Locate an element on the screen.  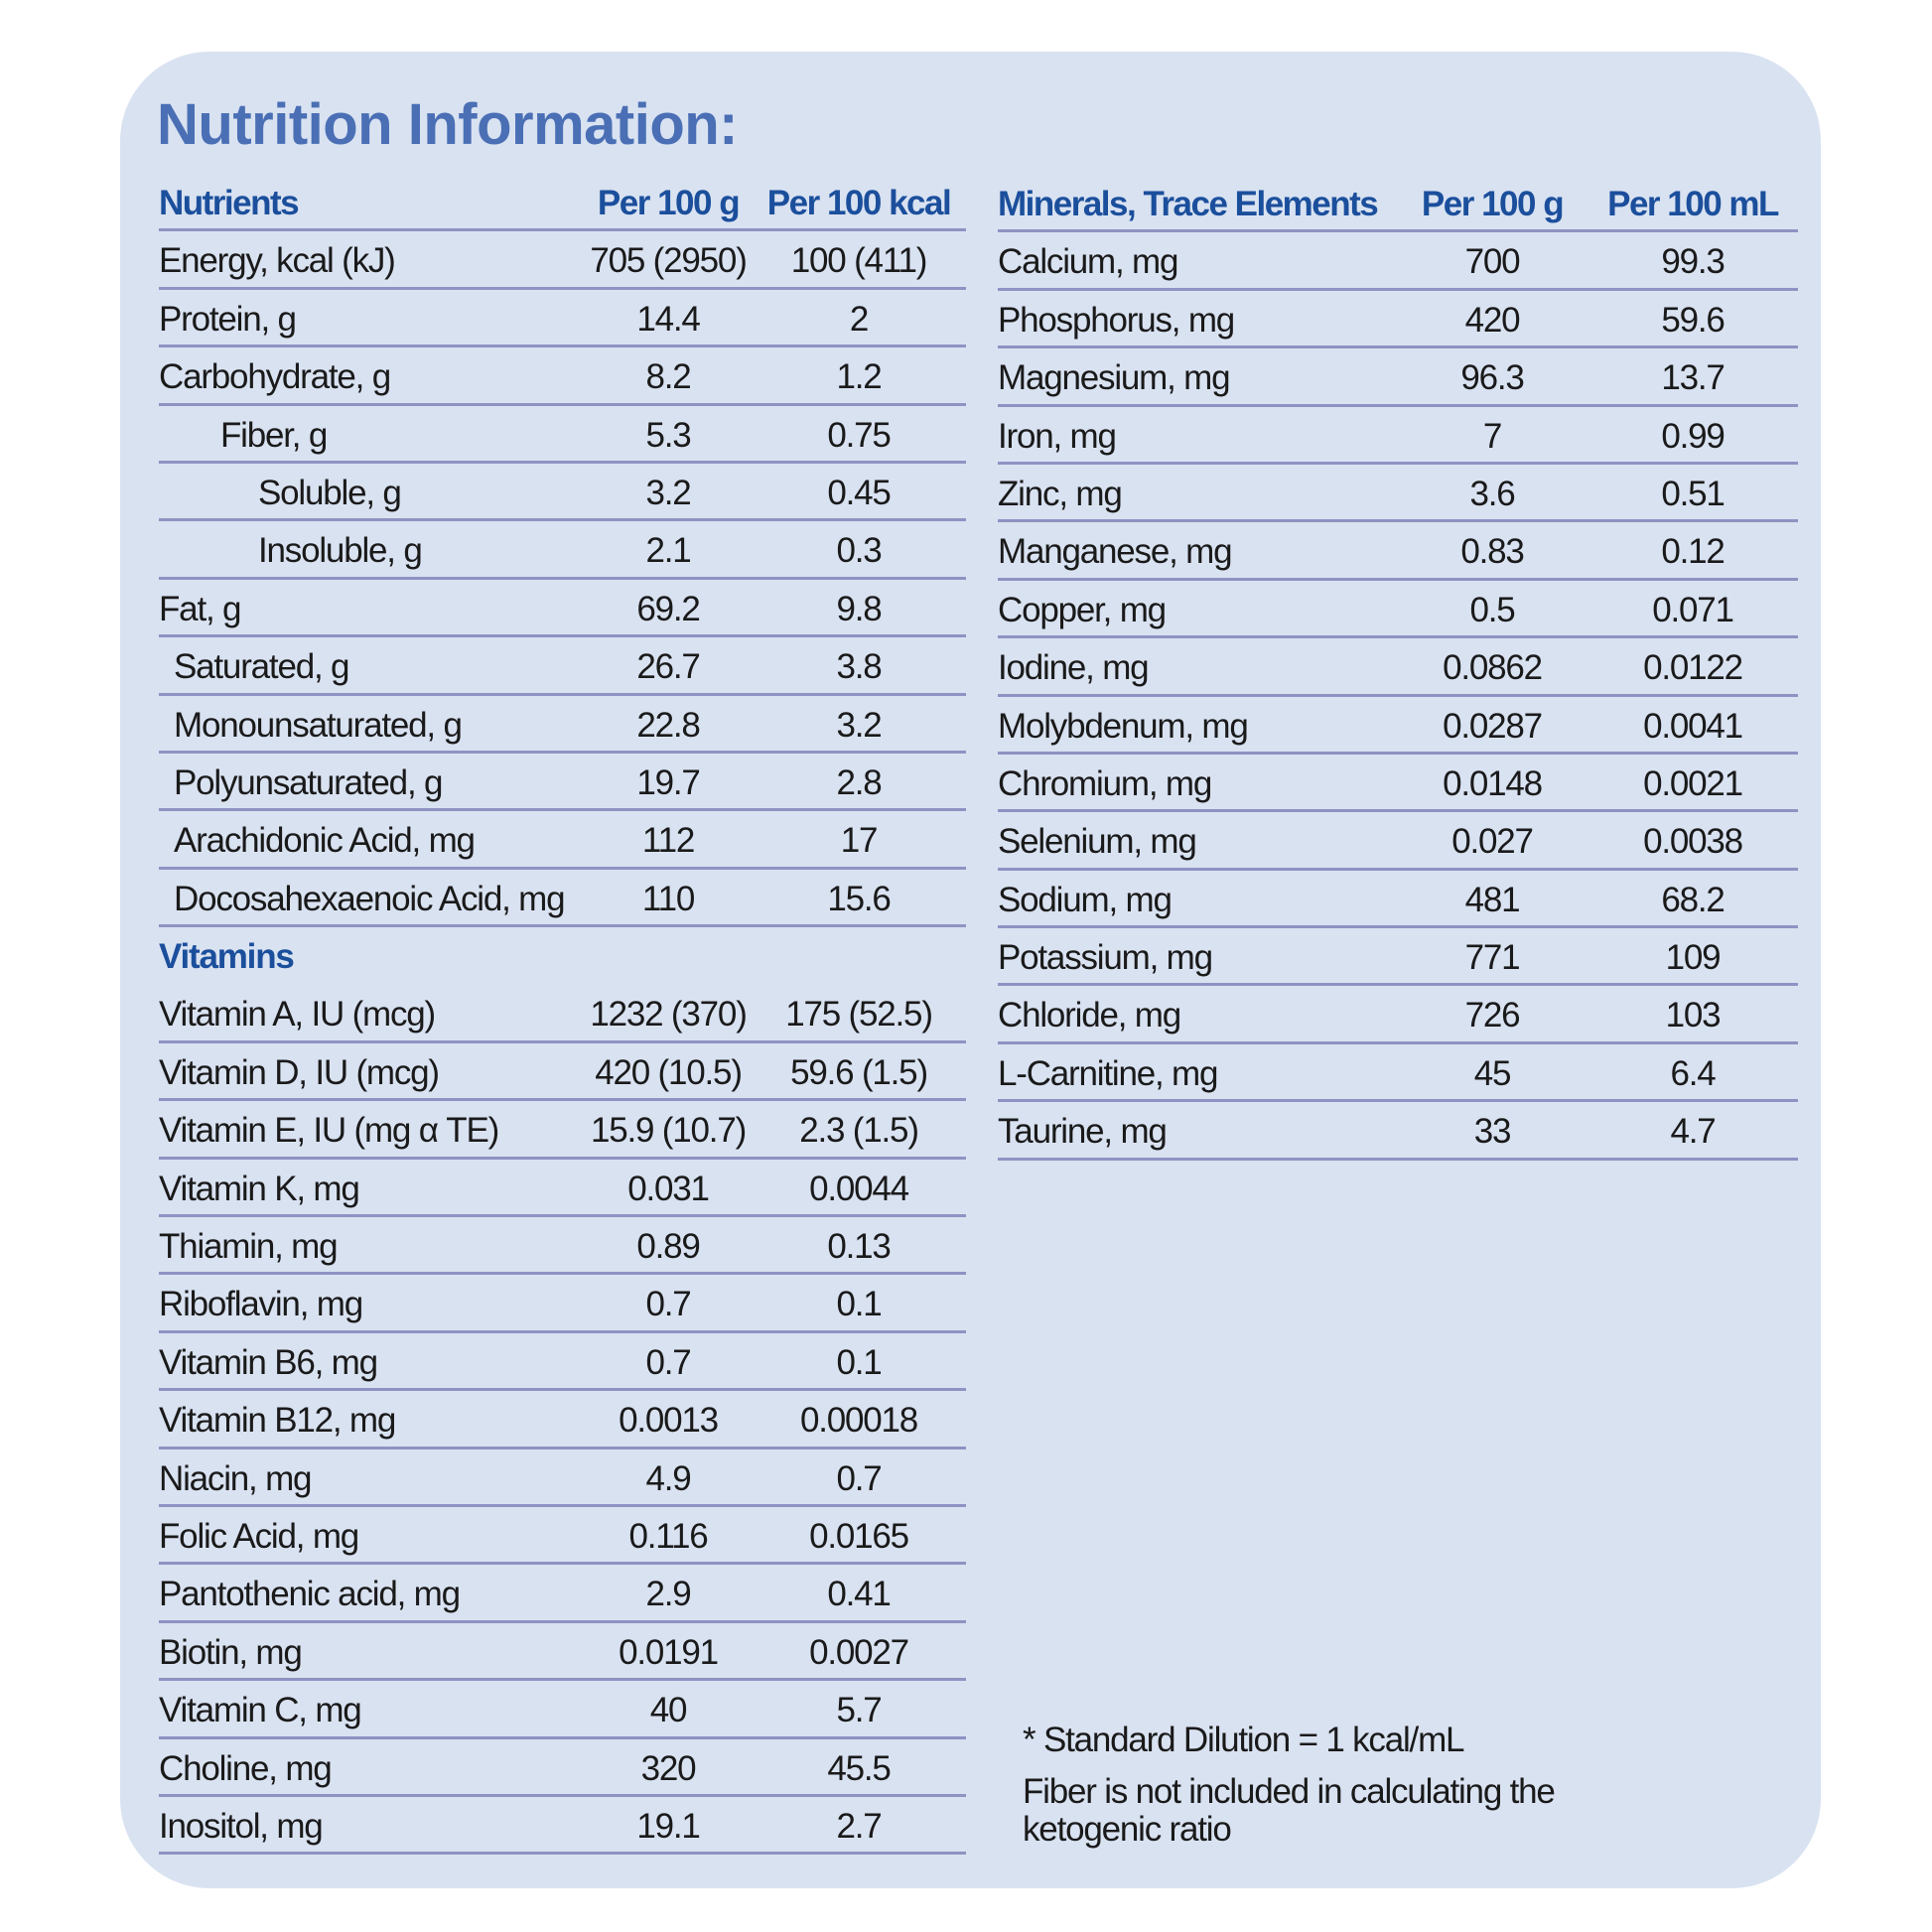
value-per-100kcal: 0.45 is located at coordinates (860, 493).